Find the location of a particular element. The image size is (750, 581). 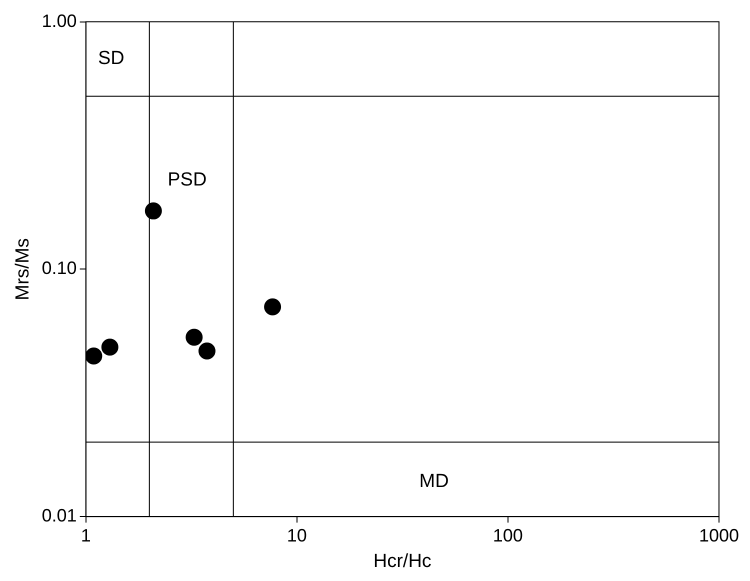

x-tick-label: 10 is located at coordinates (296, 535).